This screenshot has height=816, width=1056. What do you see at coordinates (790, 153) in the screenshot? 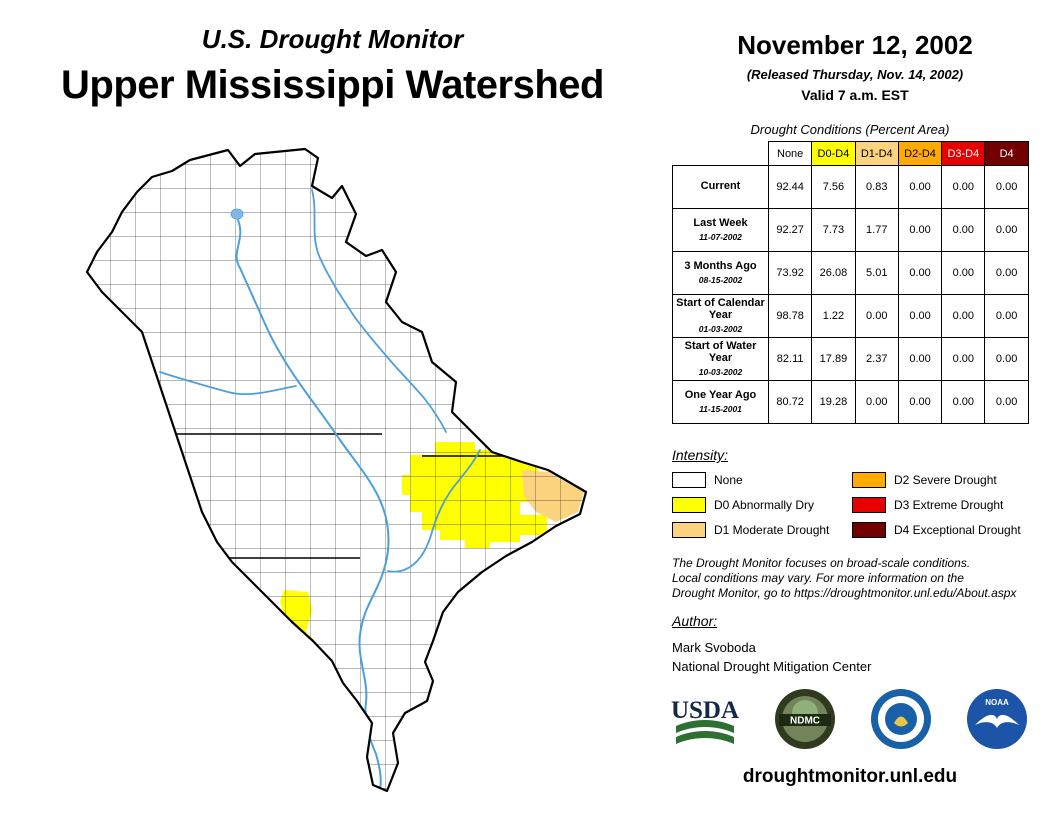
I see `col-header-none: None` at bounding box center [790, 153].